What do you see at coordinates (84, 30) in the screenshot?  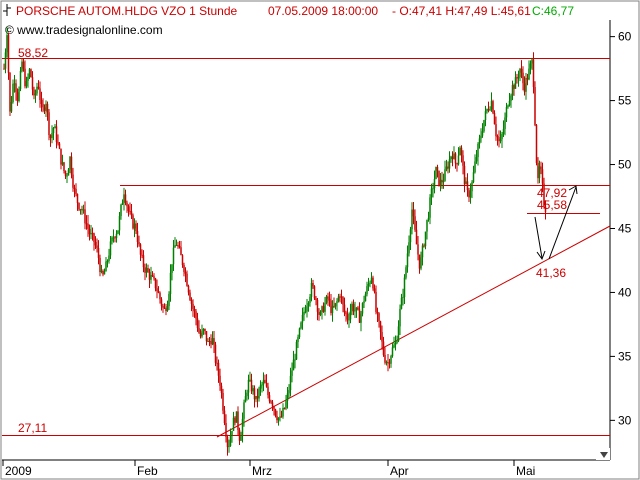 I see `chart-watermark: © www.tradesignalonline.com` at bounding box center [84, 30].